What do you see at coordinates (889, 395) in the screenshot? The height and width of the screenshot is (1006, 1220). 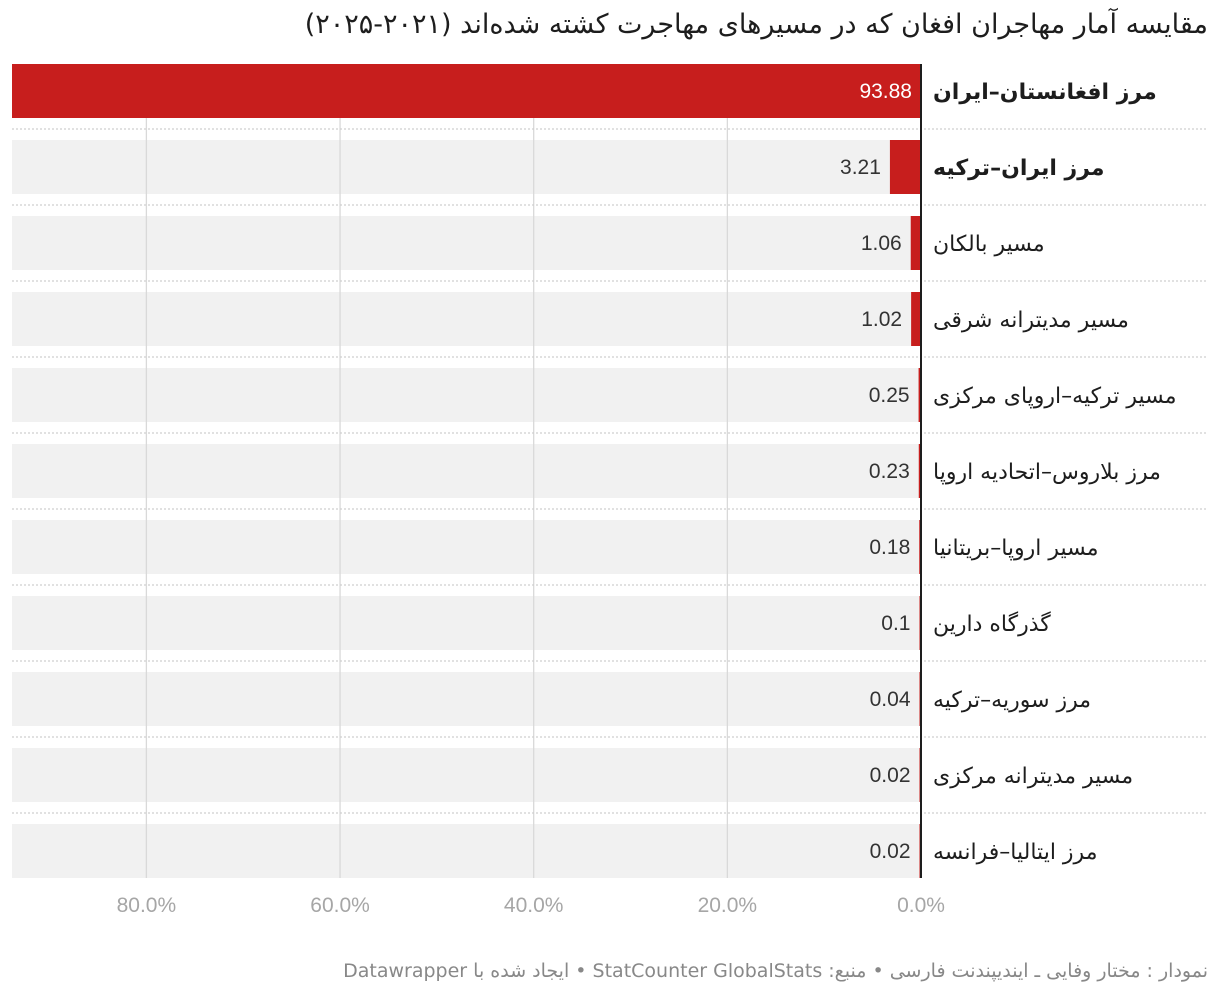 I see `value-label: 0.25` at bounding box center [889, 395].